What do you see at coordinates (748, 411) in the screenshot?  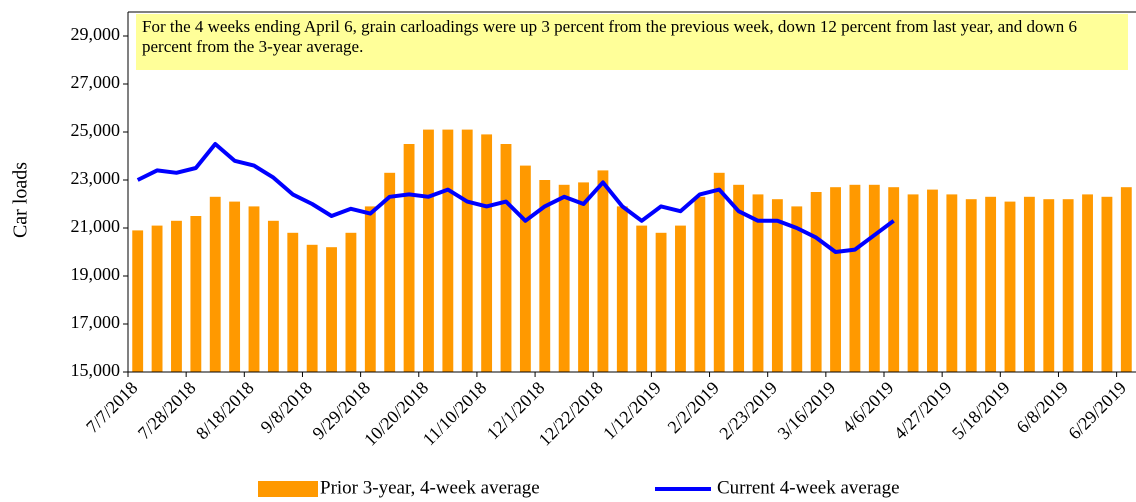 I see `x-tick-label: 2/23/2019` at bounding box center [748, 411].